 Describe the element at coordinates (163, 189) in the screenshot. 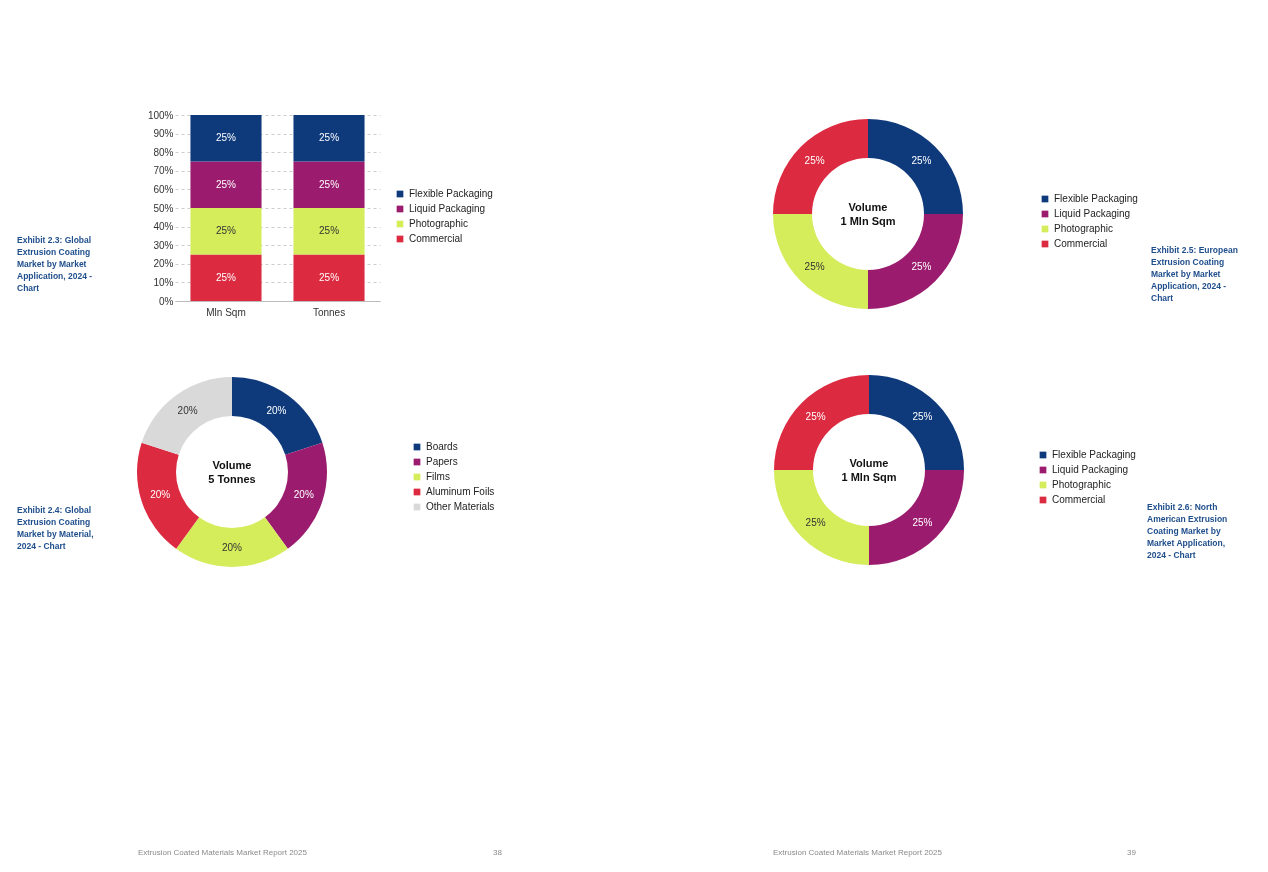

I see `y-tick-label: 60%` at that location.